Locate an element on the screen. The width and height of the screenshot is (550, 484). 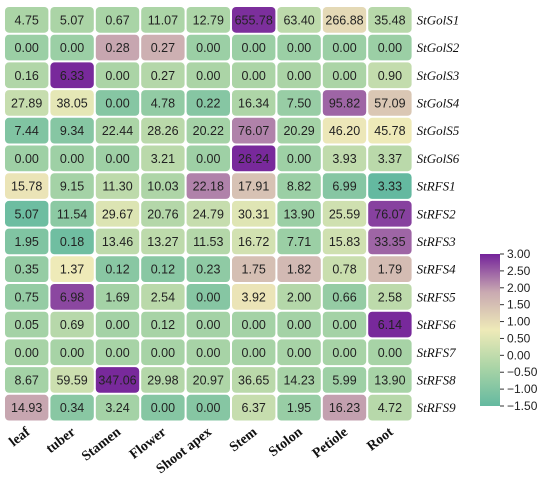
cell-value-label: 95.82 is located at coordinates (344, 103).